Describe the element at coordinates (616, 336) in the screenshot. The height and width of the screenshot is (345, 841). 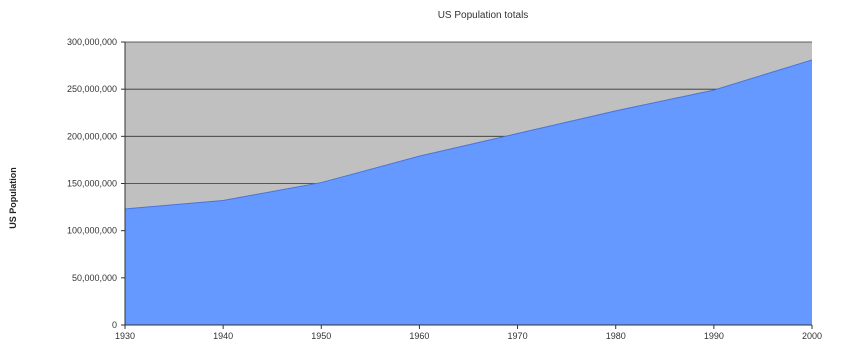
I see `x-tick-label: 1980` at that location.